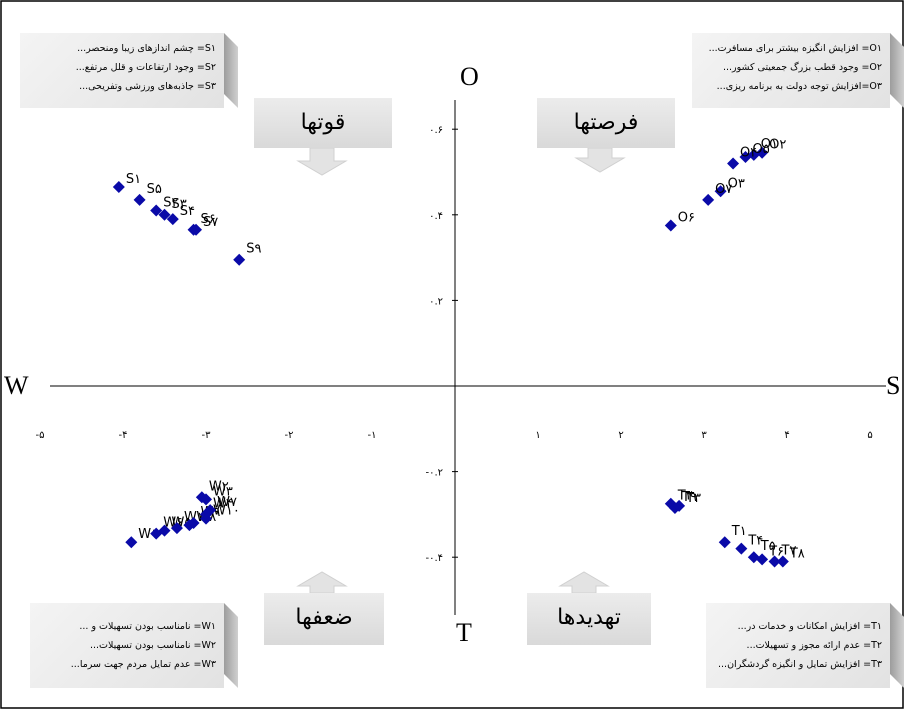  I want to click on data-point-label: W۲, so click(219, 486).